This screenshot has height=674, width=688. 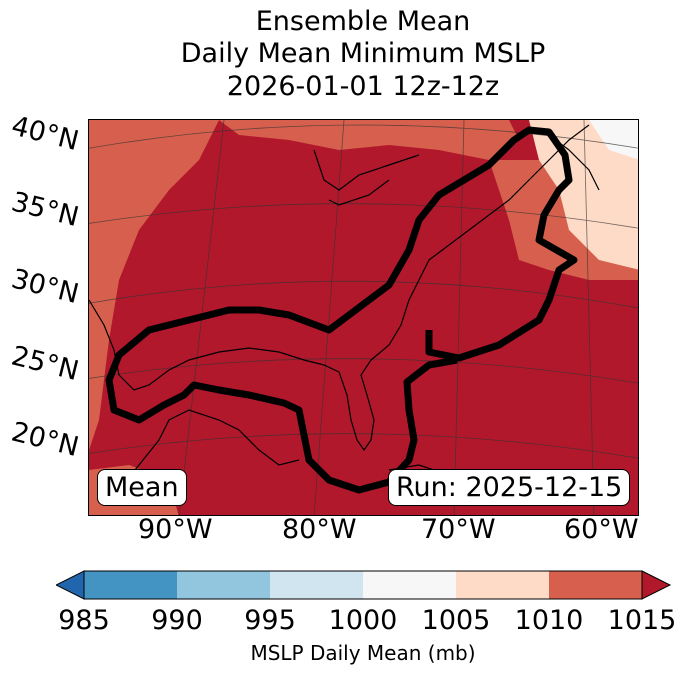 What do you see at coordinates (363, 86) in the screenshot?
I see `title-line-3: 2026-01-01 12z-12z` at bounding box center [363, 86].